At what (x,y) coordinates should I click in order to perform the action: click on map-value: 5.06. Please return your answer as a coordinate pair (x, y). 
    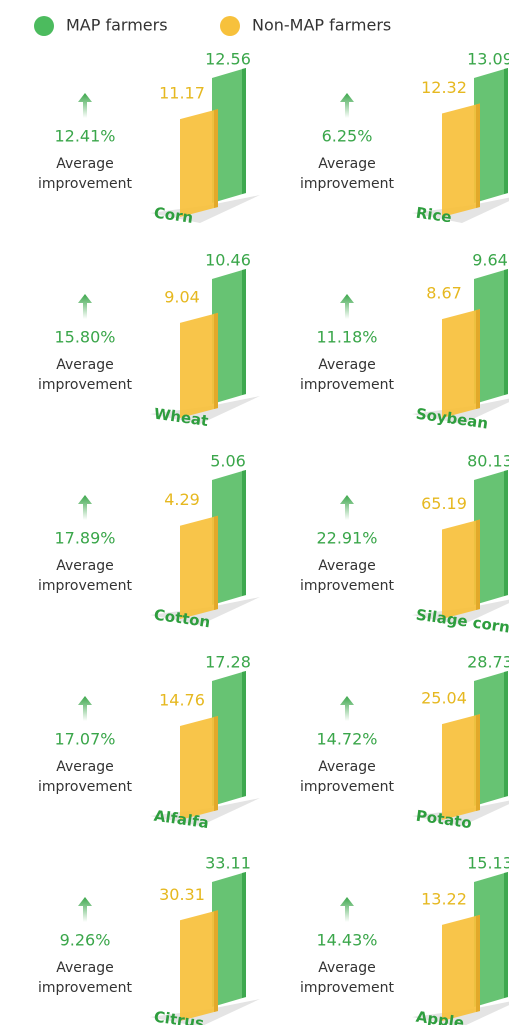
    Looking at the image, I should click on (228, 461).